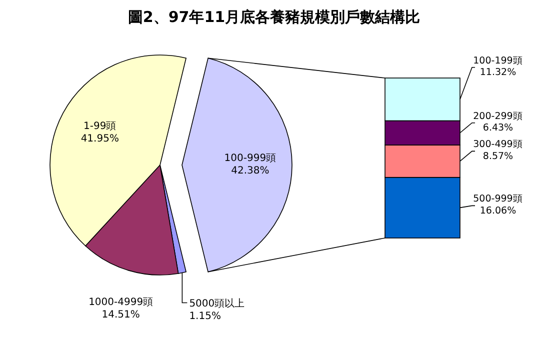 Image resolution: width=549 pixels, height=341 pixels. I want to click on slice-label: 100-999頭, so click(250, 158).